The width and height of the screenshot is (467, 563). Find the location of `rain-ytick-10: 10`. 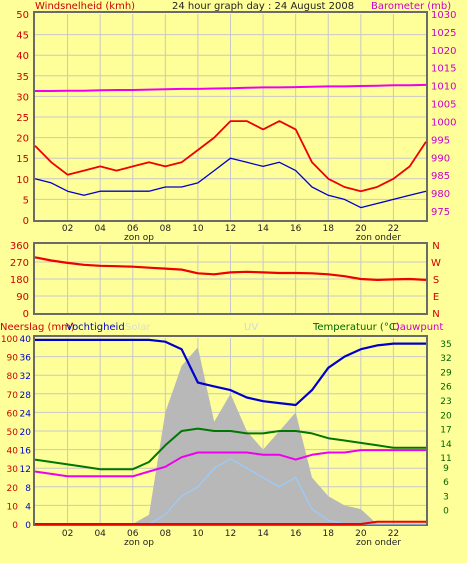

rain-ytick-10: 10 is located at coordinates (13, 507).